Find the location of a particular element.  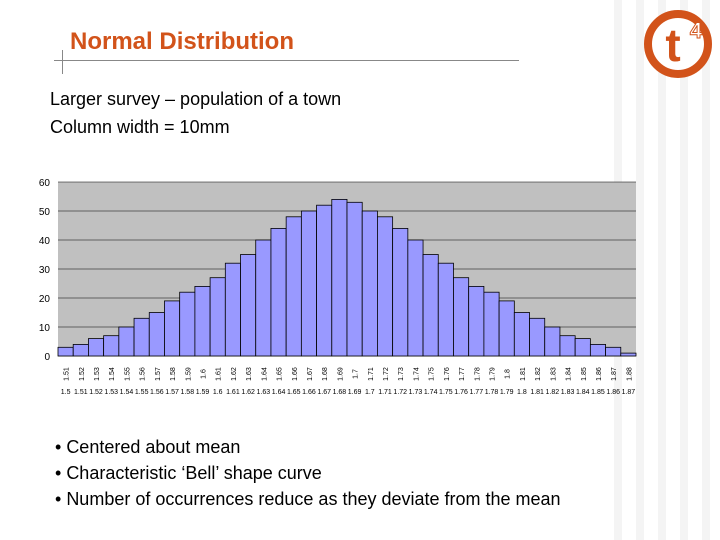

x-tick-label-upper: 1.68 is located at coordinates (325, 374).